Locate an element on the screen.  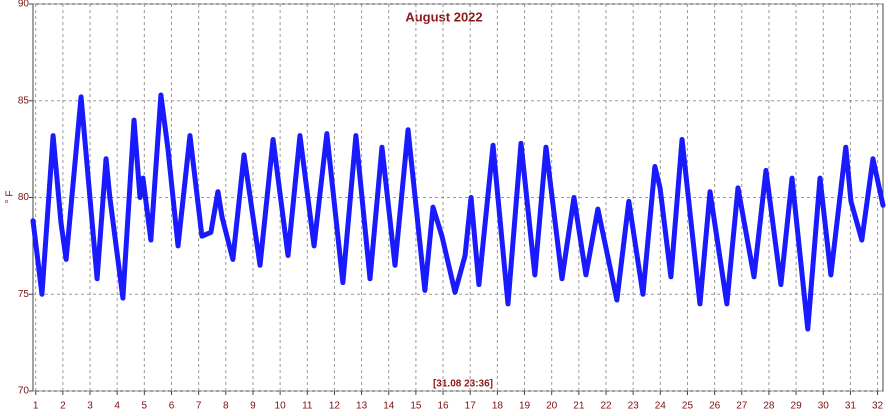
x-tick-label: 22 is located at coordinates (606, 406).